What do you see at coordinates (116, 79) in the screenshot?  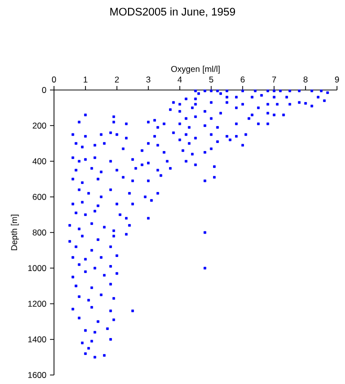 I see `x-tick-label: 2` at bounding box center [116, 79].